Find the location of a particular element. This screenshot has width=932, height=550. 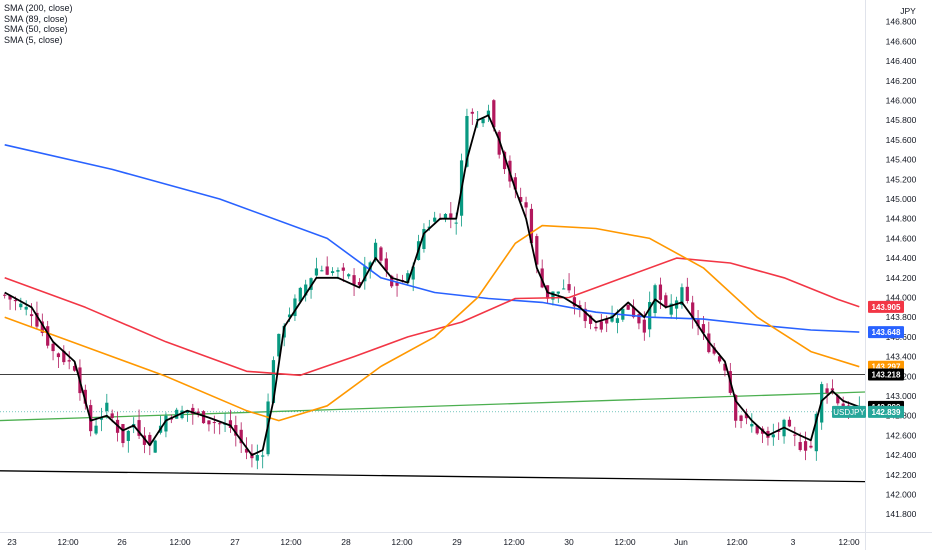

price-label-text: 142.839 is located at coordinates (886, 412).